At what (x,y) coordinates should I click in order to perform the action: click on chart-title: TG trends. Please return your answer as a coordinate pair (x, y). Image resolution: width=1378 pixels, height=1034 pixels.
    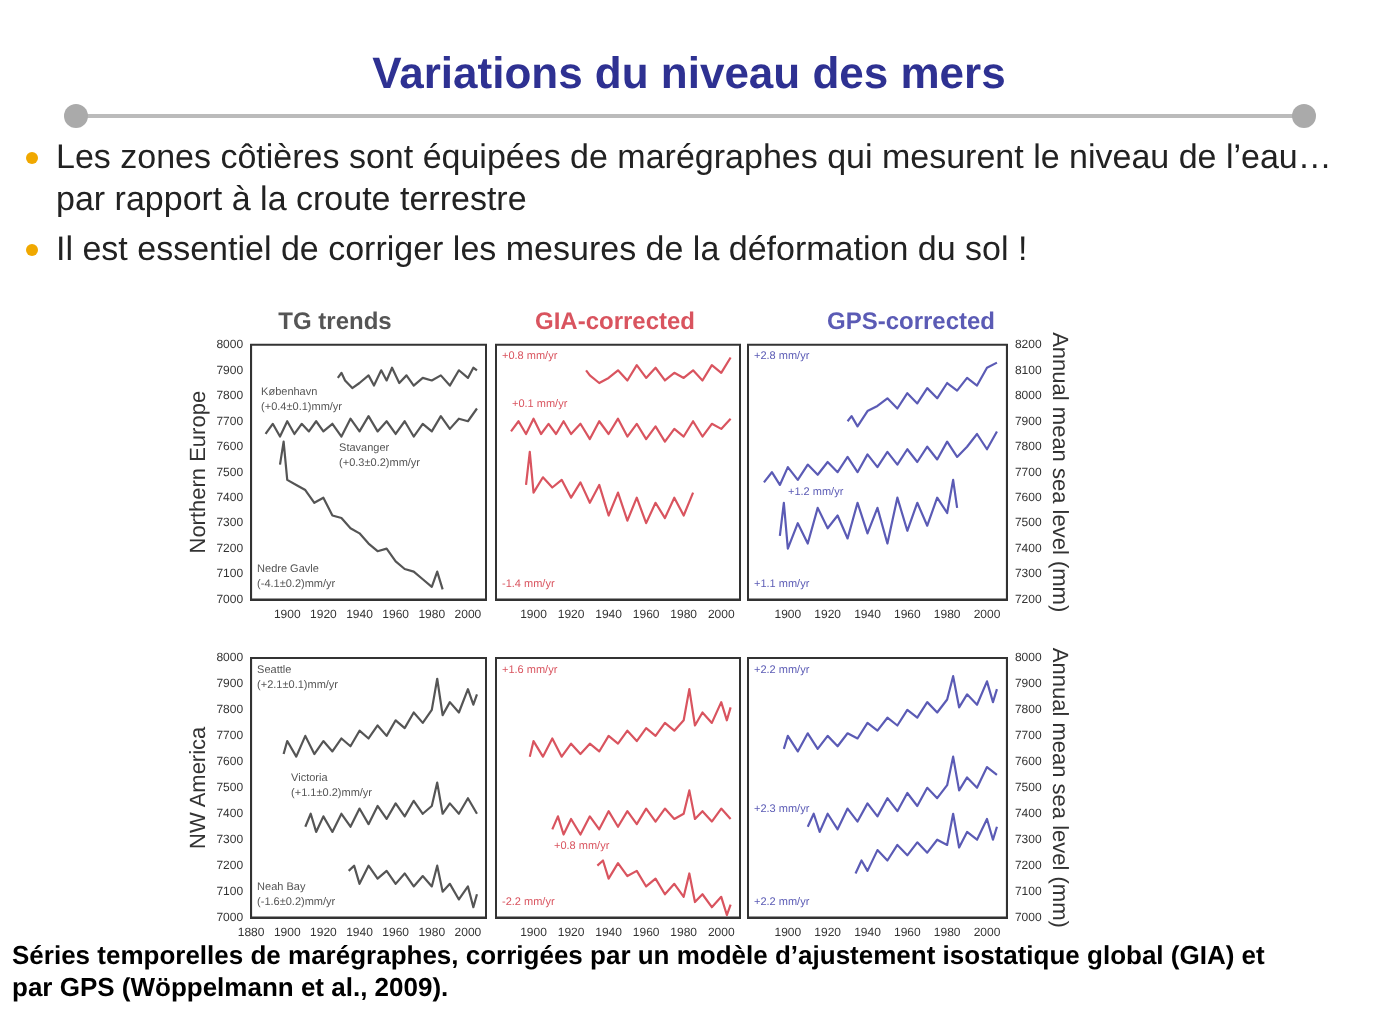
    Looking at the image, I should click on (335, 321).